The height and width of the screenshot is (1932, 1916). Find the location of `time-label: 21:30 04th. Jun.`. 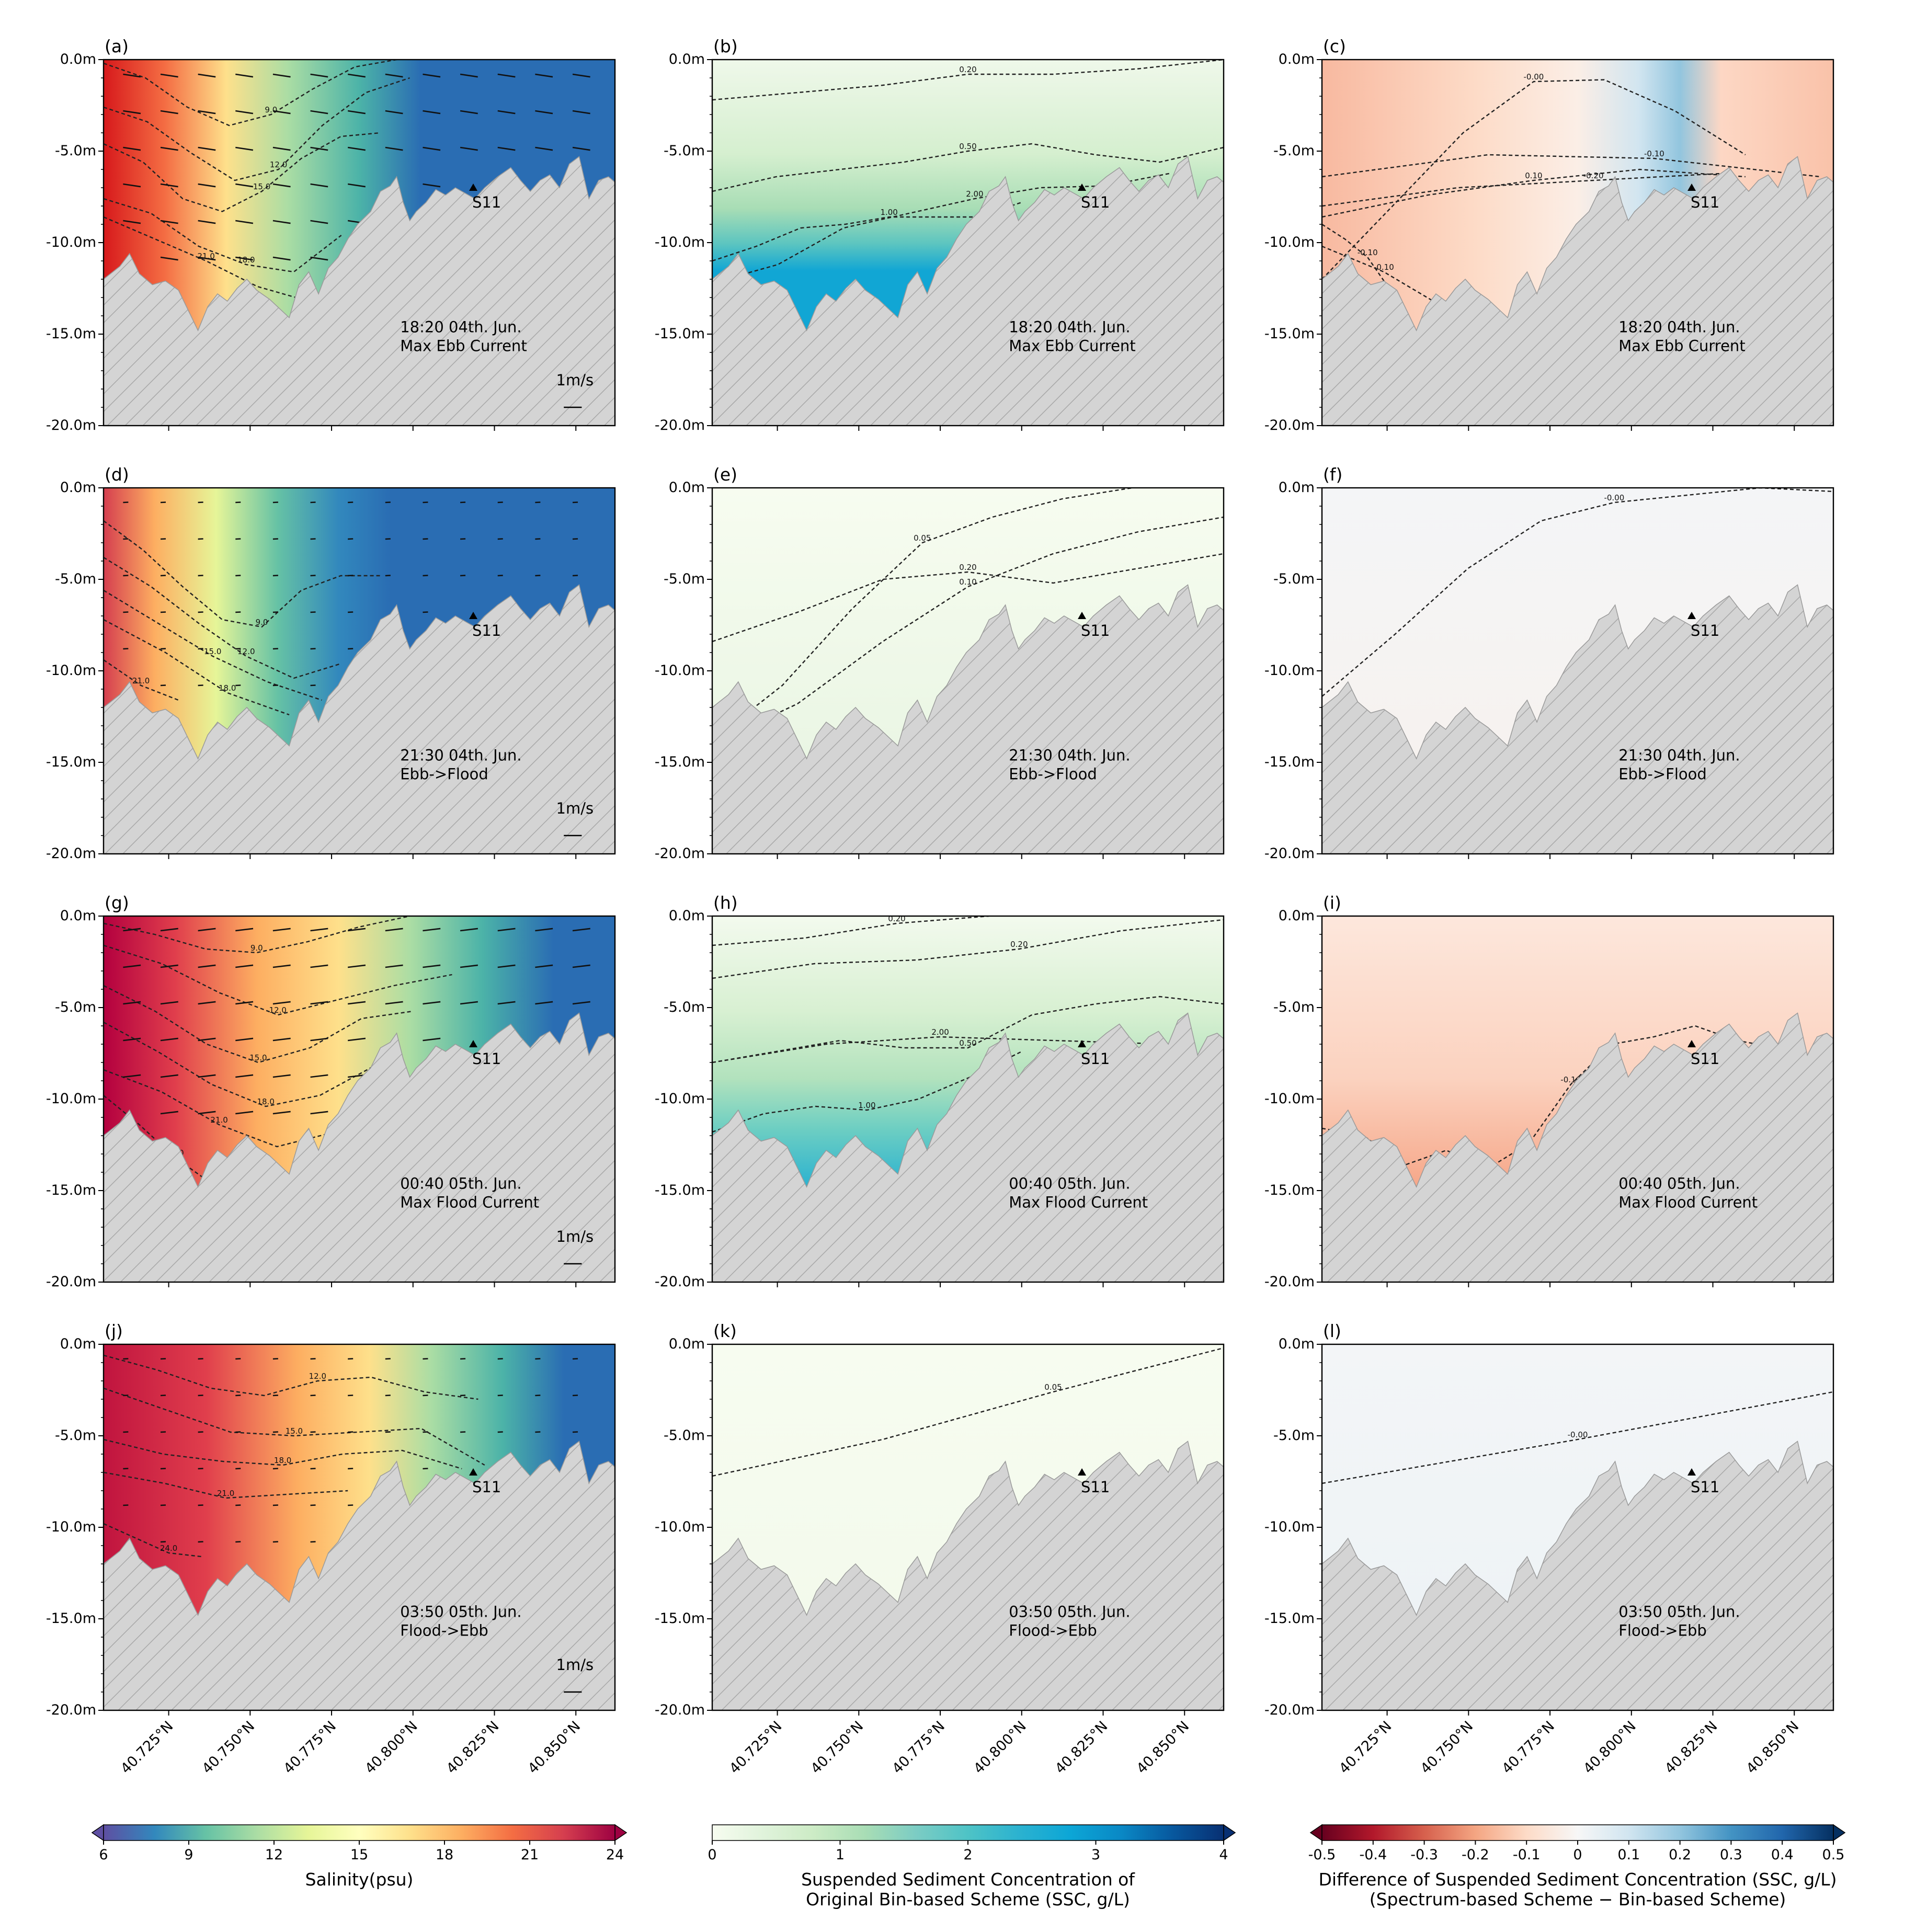

time-label: 21:30 04th. Jun. is located at coordinates (1070, 755).